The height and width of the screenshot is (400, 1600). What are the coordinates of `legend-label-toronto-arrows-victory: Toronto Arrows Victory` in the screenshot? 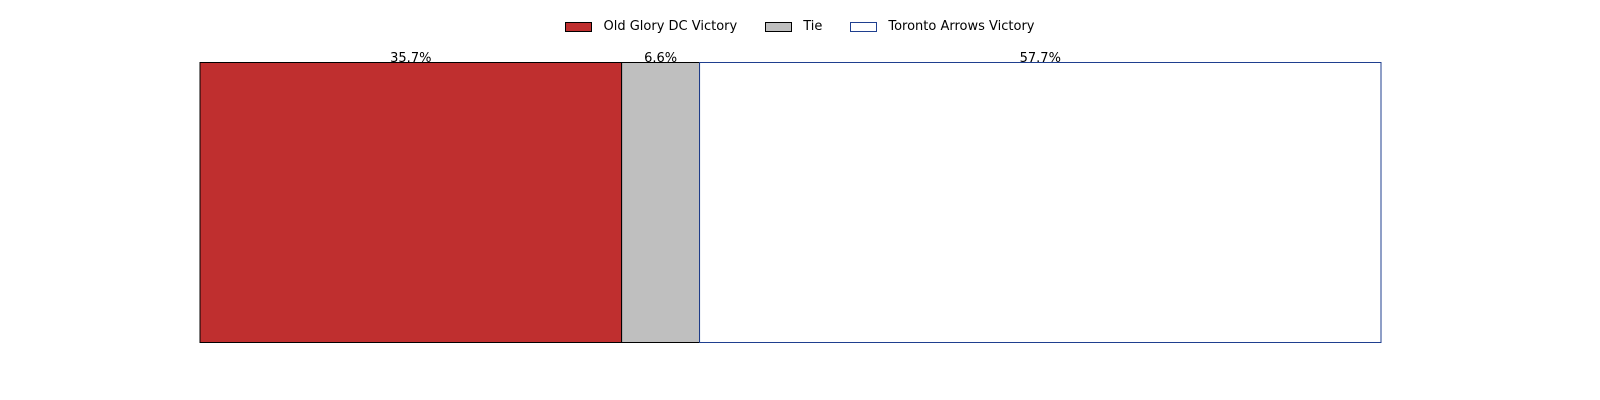 It's located at (961, 26).